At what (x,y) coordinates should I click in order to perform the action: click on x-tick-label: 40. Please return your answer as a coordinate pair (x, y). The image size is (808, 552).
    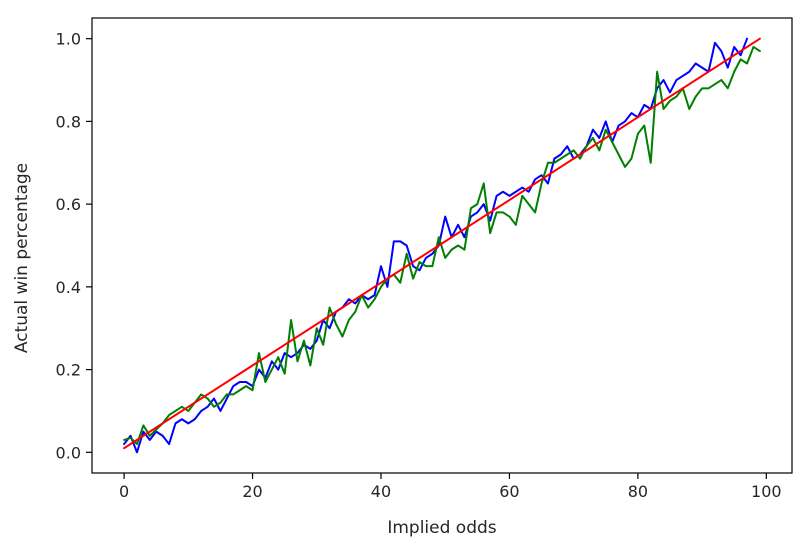
    Looking at the image, I should click on (381, 491).